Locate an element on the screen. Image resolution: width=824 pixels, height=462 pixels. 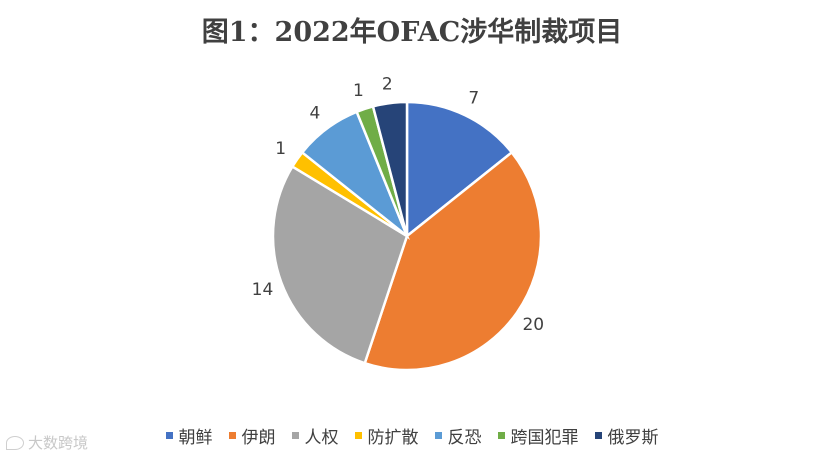
legend-label: 跨国犯罪 is located at coordinates (544, 438).